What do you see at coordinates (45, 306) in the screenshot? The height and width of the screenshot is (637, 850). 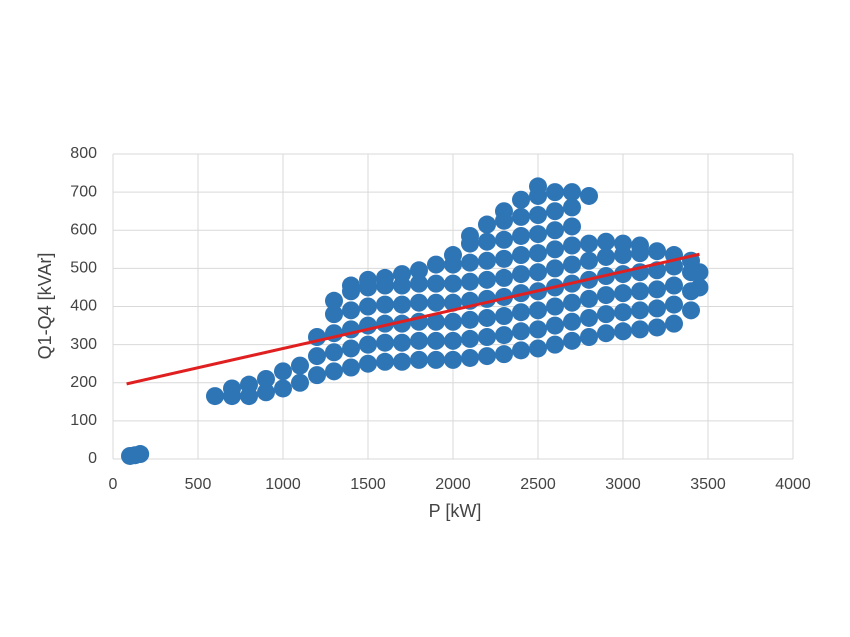 I see `y-axis-title: Q1-Q4 [kVAr]` at bounding box center [45, 306].